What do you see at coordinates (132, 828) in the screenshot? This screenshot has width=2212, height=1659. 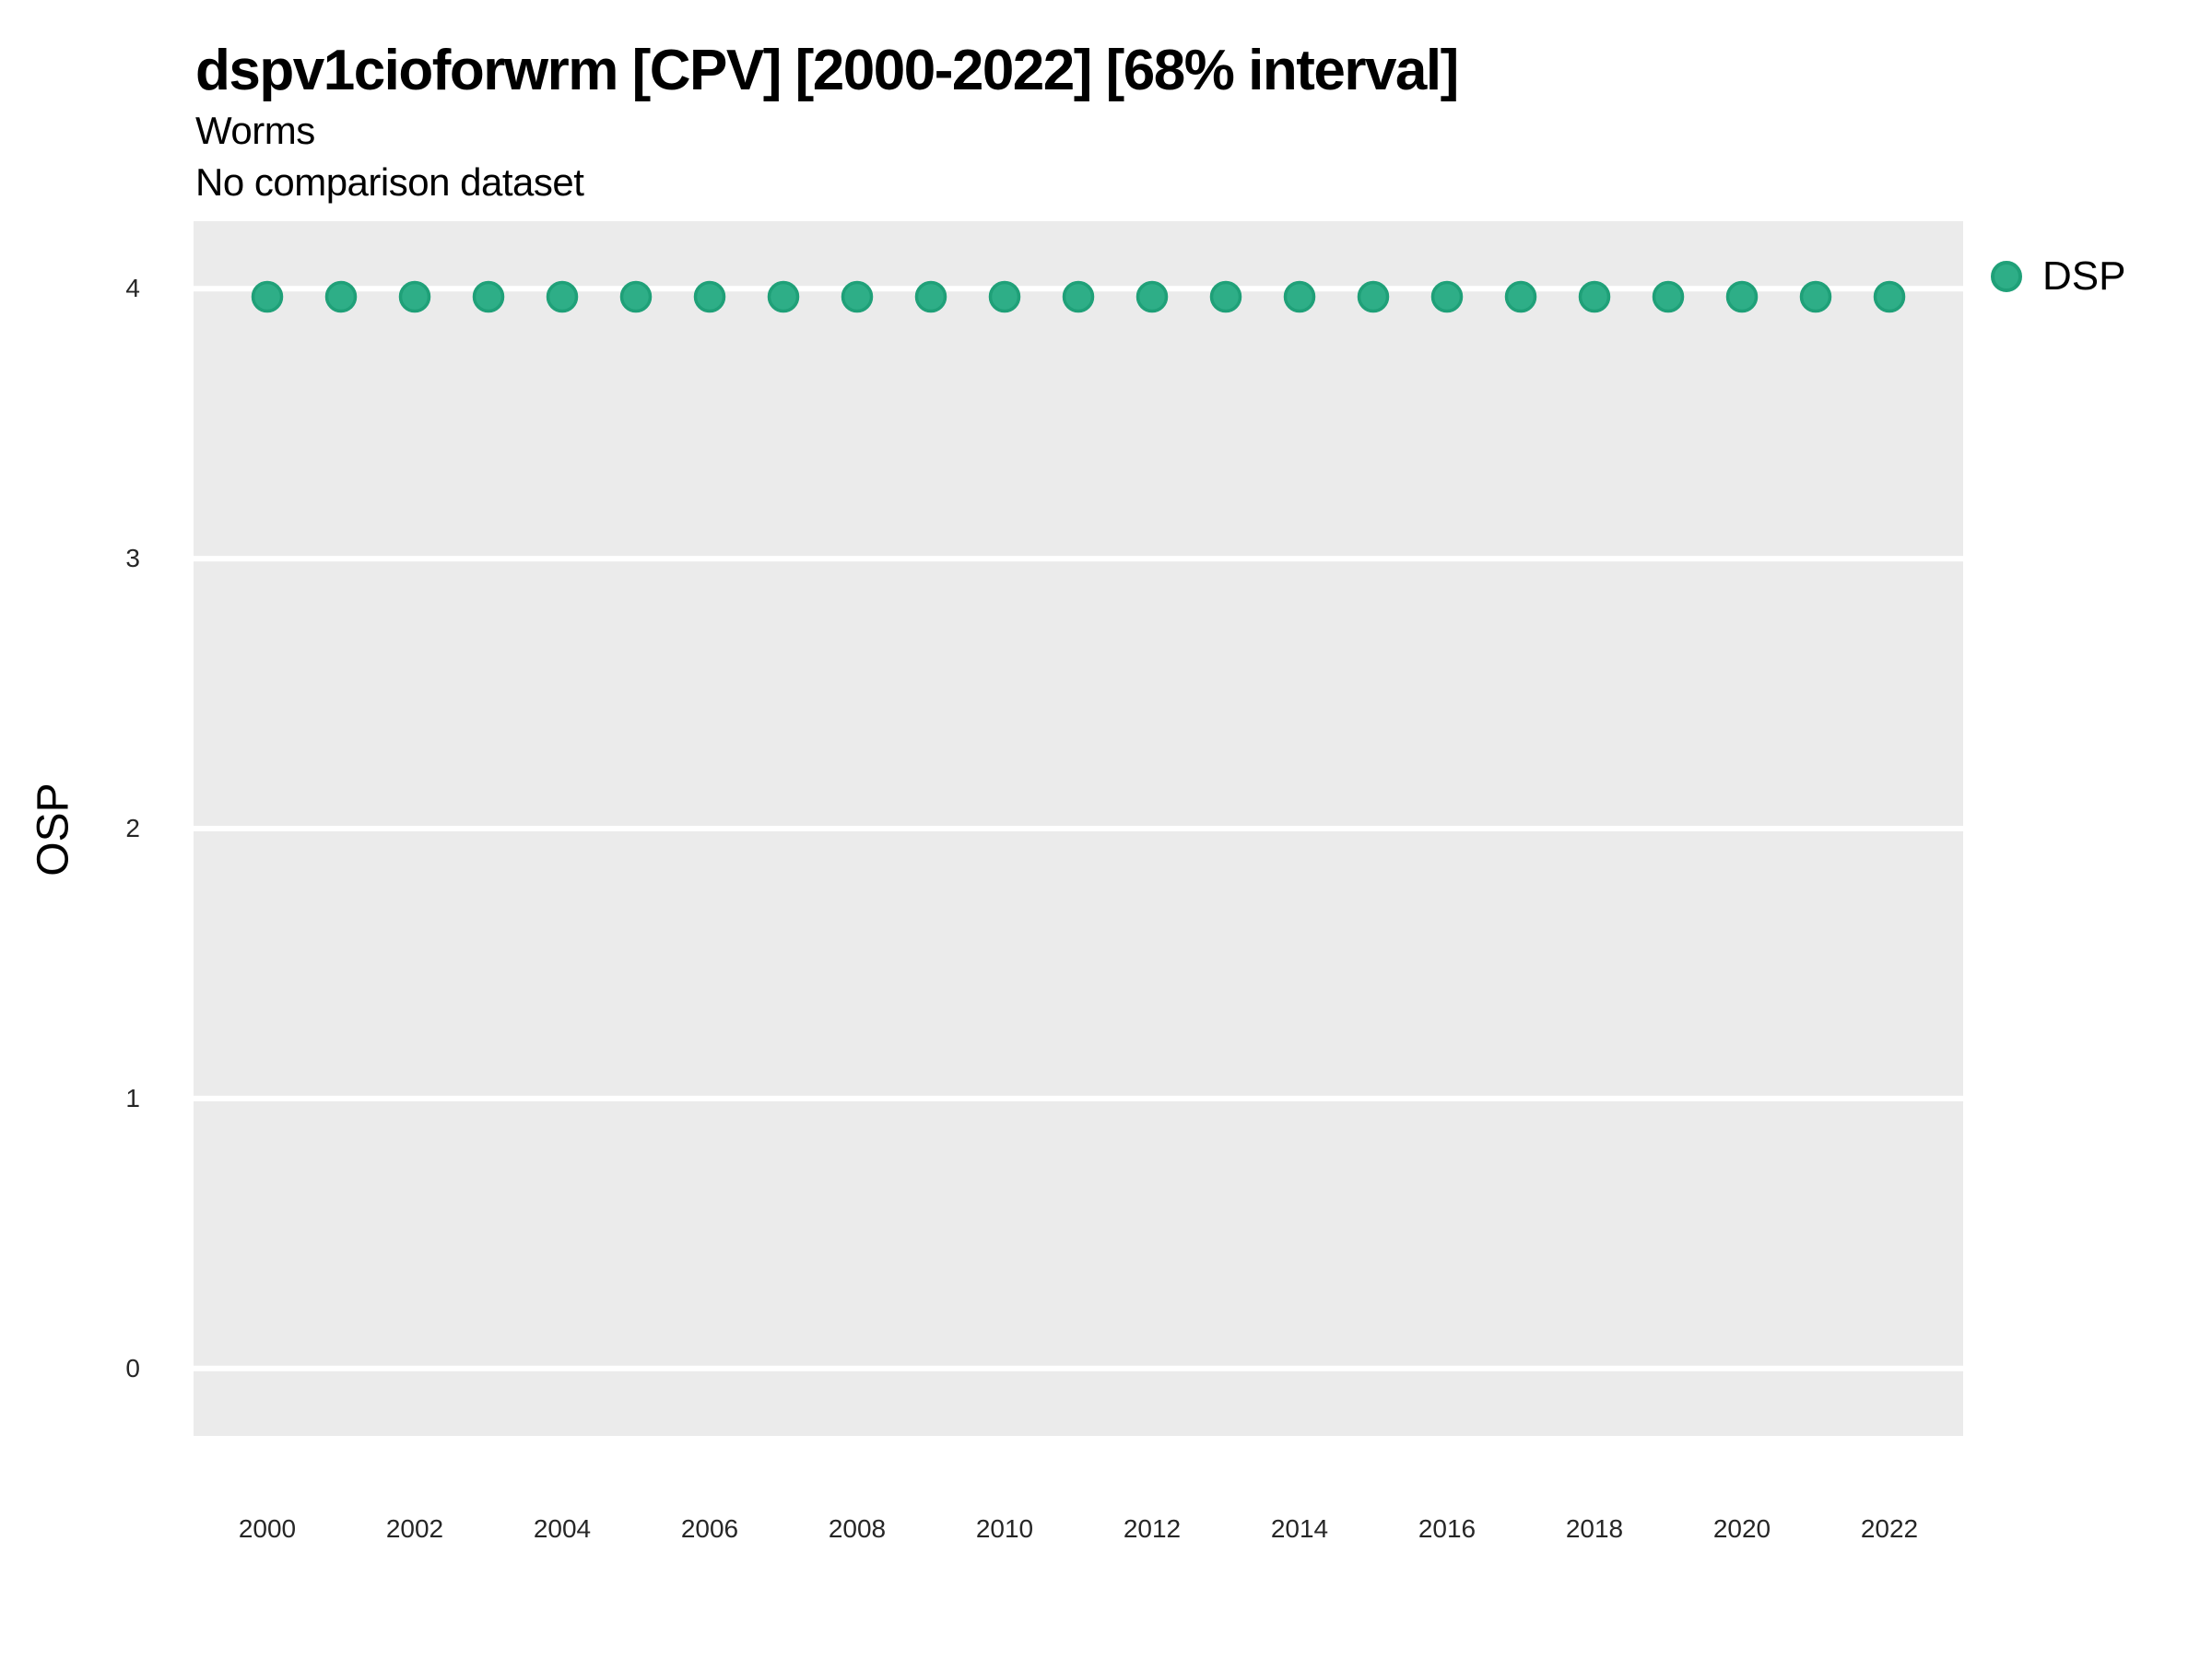 I see `y-tick-label-2: 2` at bounding box center [132, 828].